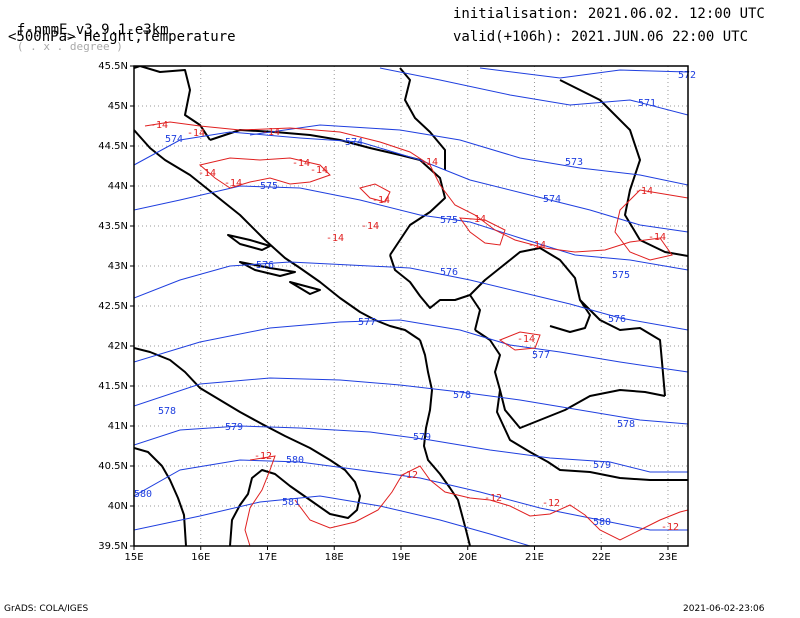 The image size is (800, 618). I want to click on label-height-578b: 578, so click(462, 395).